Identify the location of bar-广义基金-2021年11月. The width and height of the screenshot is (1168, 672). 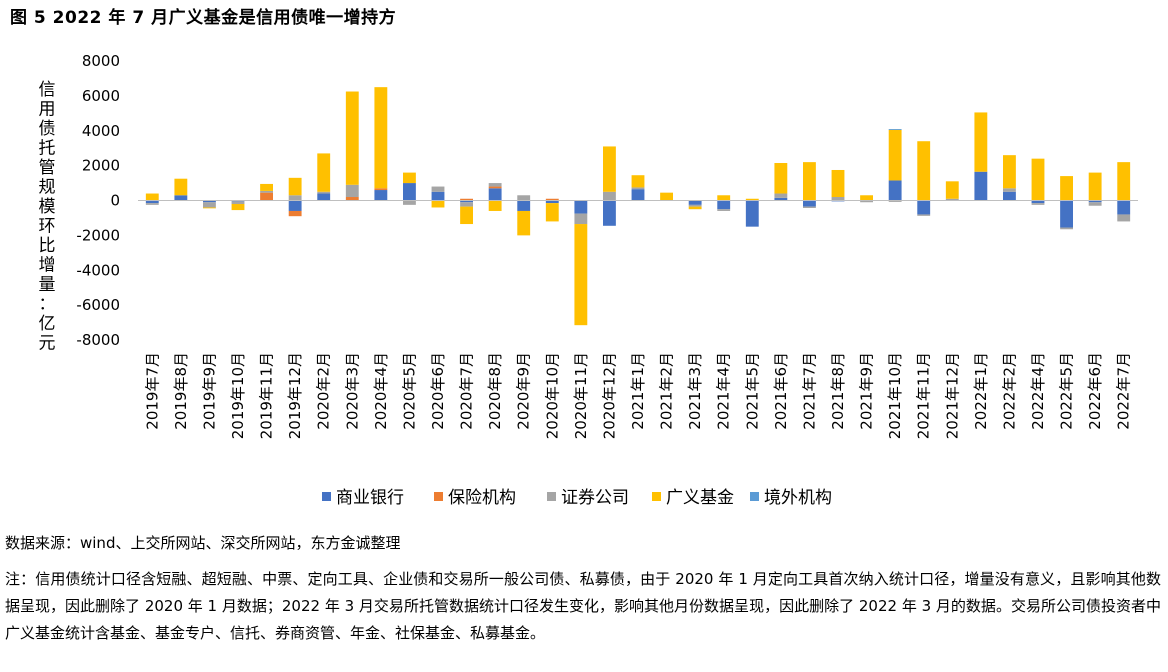
(924, 171).